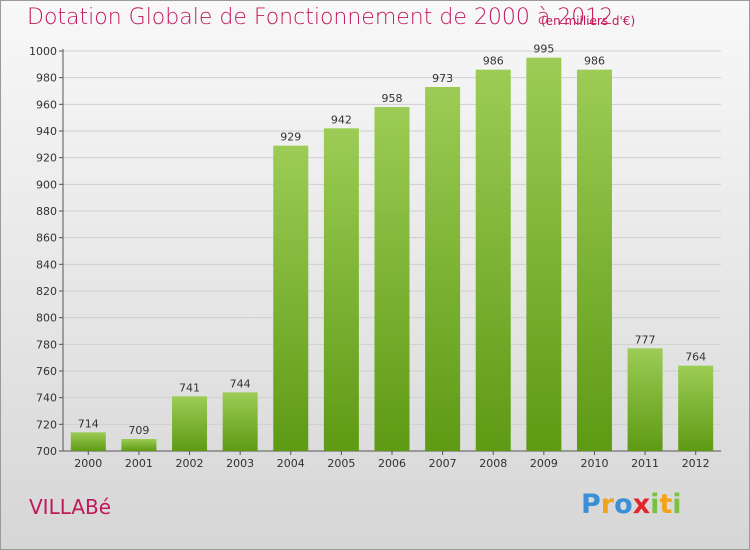 This screenshot has height=550, width=750. I want to click on value-label: 709, so click(138, 430).